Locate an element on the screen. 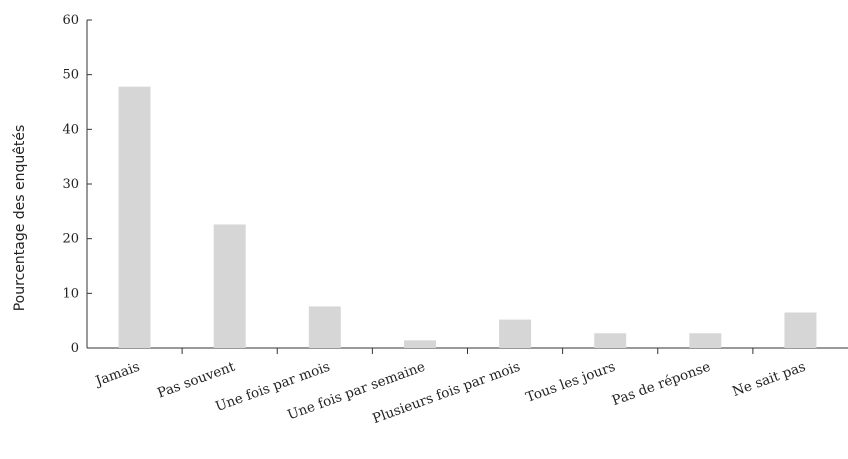 The image size is (848, 459). y-tick-label: 30 is located at coordinates (70, 184).